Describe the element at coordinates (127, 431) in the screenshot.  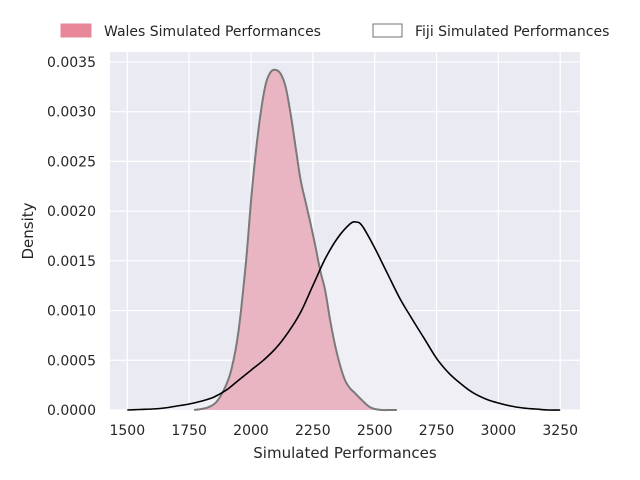
I see `x-tick-label: 1500` at that location.